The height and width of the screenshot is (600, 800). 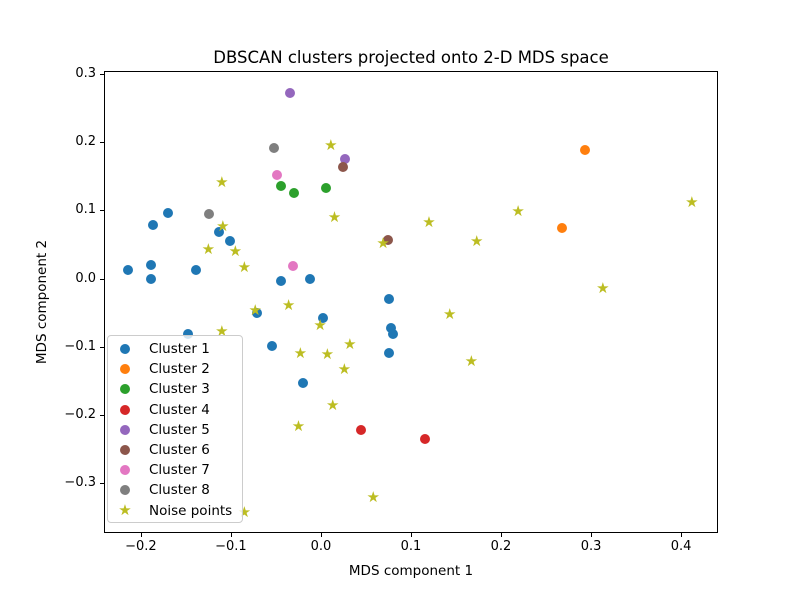 I want to click on legend-item: Cluster 1, so click(x=176, y=349).